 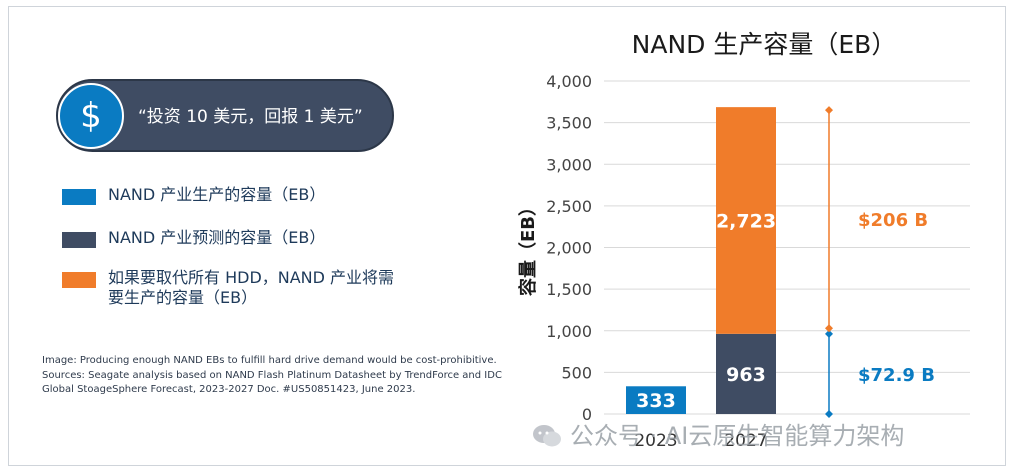 What do you see at coordinates (250, 117) in the screenshot?
I see `quote-text: “投资 10 美元，回报 1 美元”` at bounding box center [250, 117].